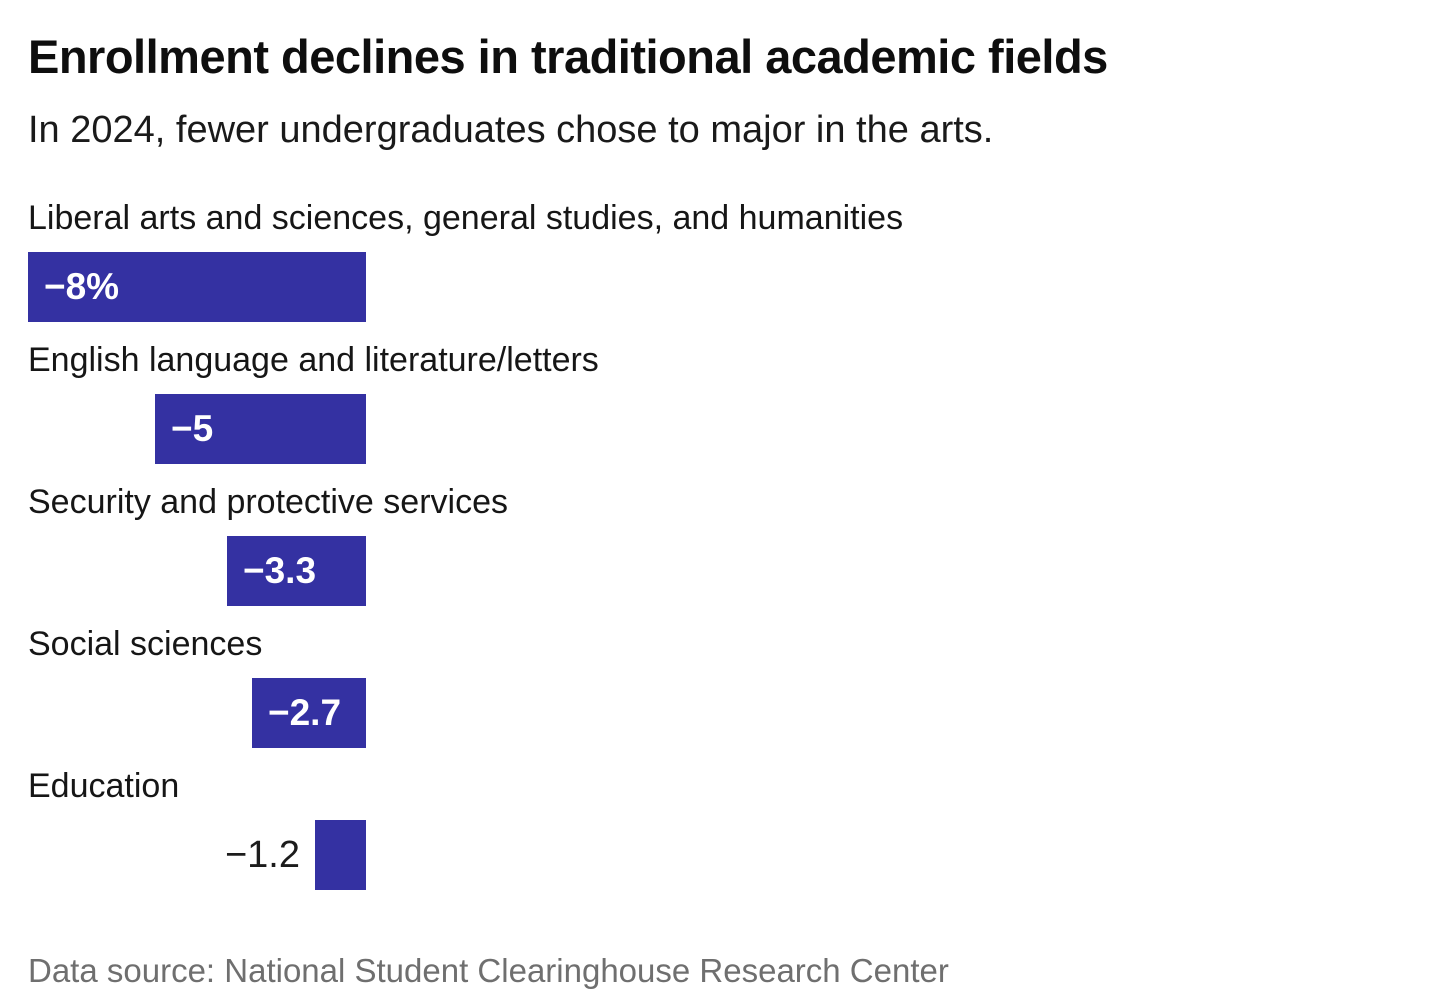 The image size is (1440, 1008). Describe the element at coordinates (313, 360) in the screenshot. I see `category-label: English language and literature/letters` at that location.